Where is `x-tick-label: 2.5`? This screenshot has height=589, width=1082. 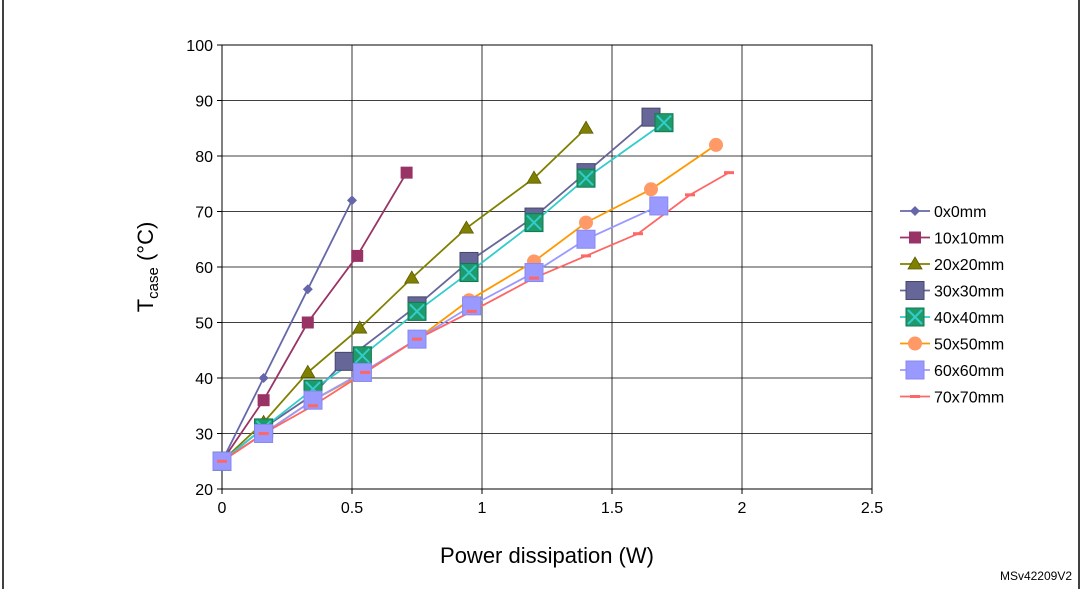 x-tick-label: 2.5 is located at coordinates (872, 508).